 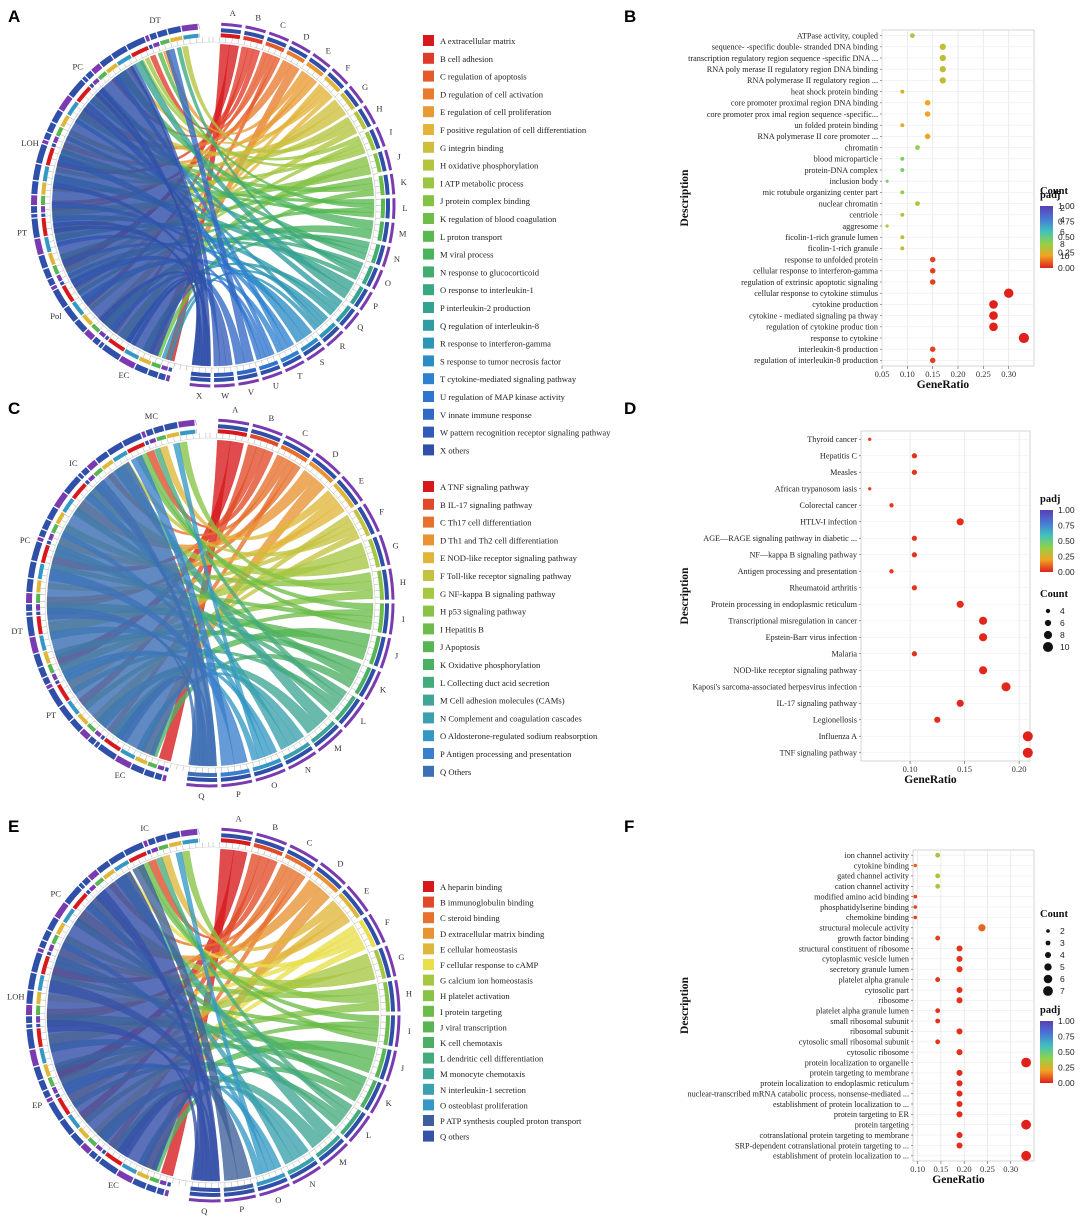 I want to click on chord-group-label: PC, so click(x=25, y=540).